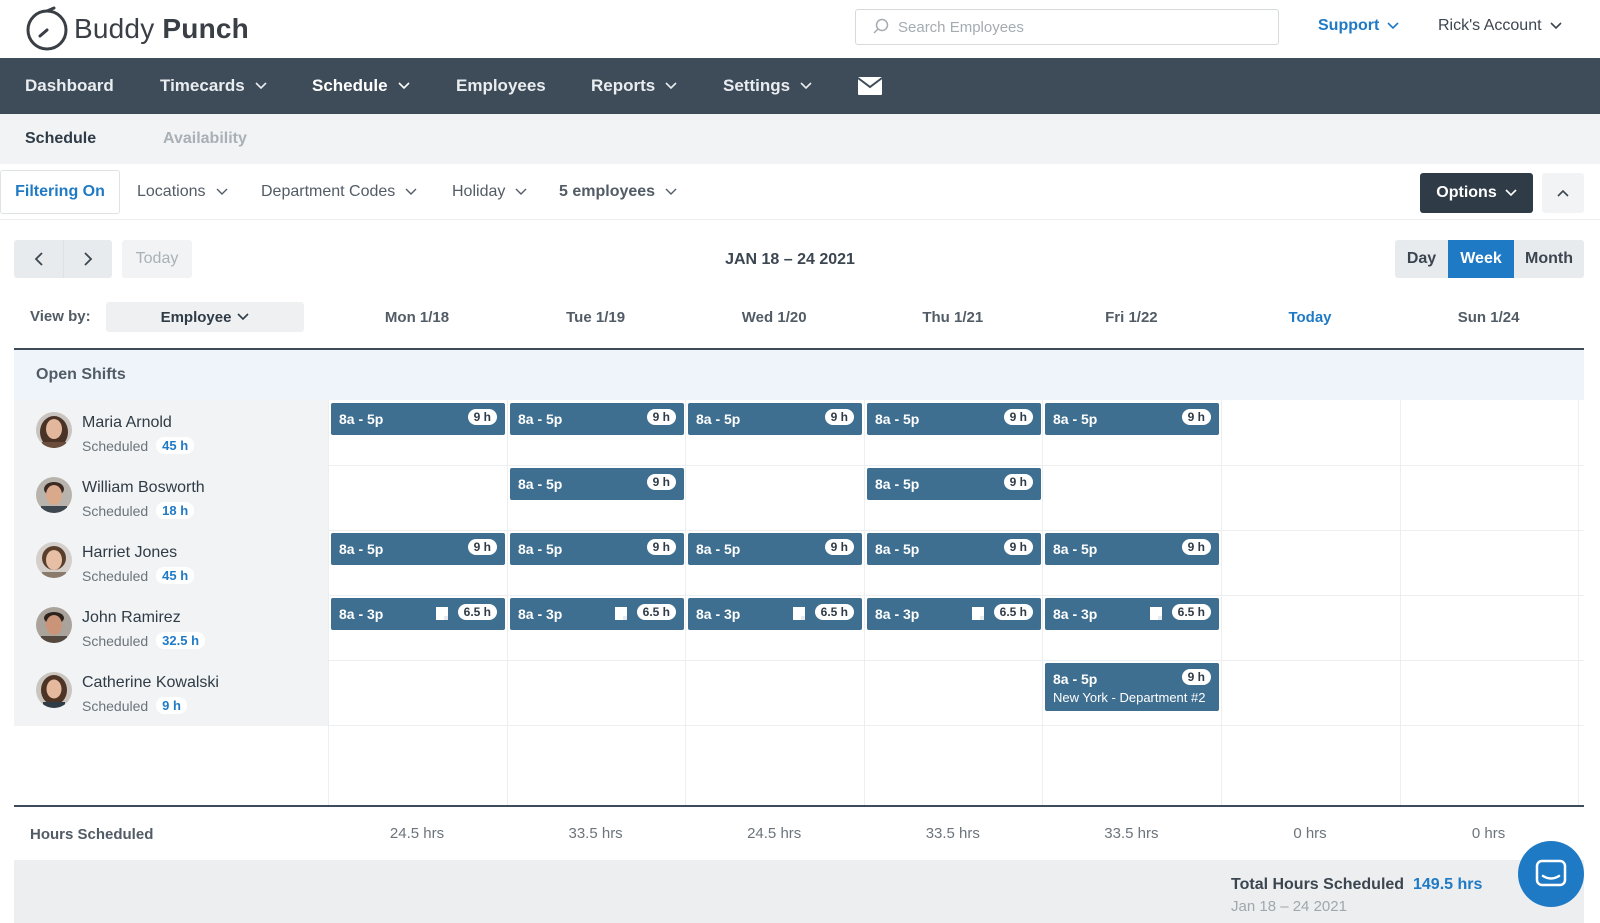  I want to click on nav-timecards: Timecards, so click(213, 86).